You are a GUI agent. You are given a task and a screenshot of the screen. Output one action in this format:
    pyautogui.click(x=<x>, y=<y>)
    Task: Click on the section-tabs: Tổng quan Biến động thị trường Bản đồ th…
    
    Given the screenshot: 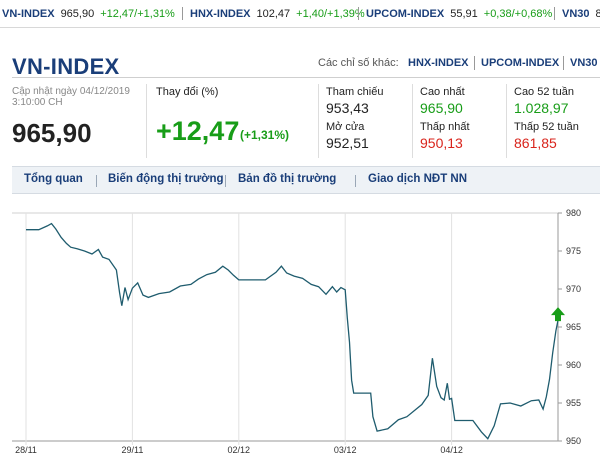 What is the action you would take?
    pyautogui.click(x=306, y=180)
    